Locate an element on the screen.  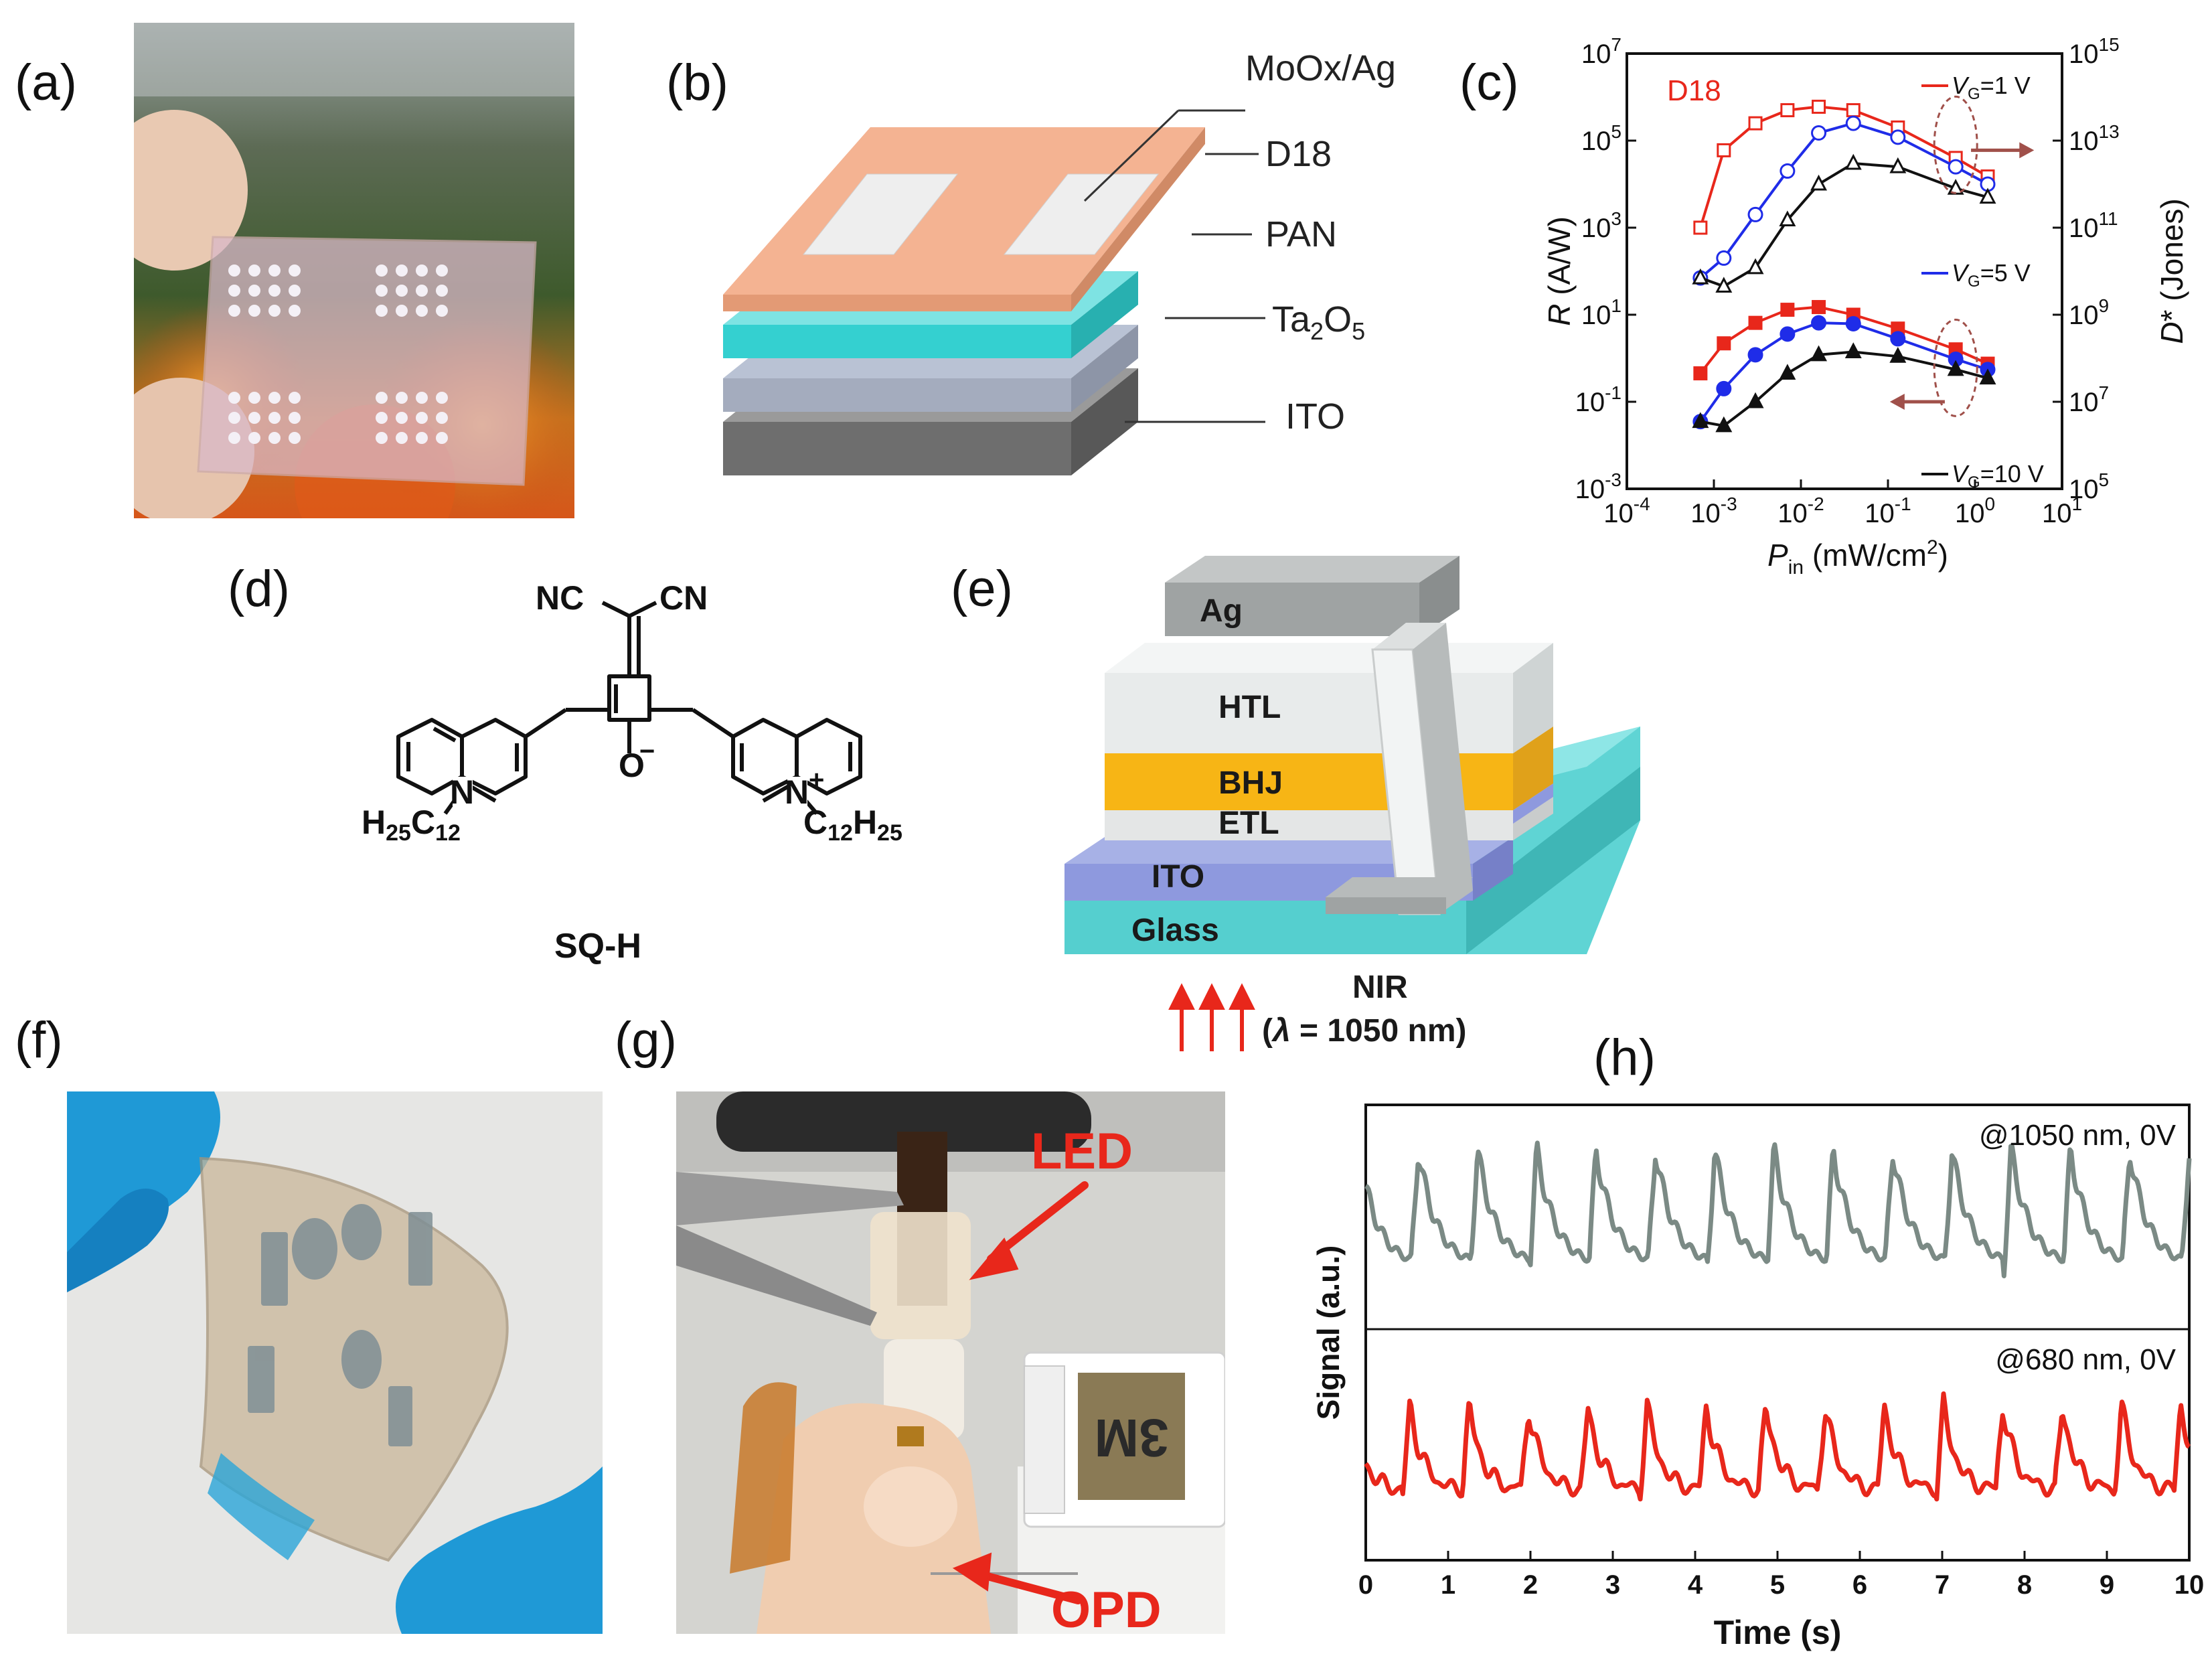
label-bhj: BHJ is located at coordinates (1250, 783).